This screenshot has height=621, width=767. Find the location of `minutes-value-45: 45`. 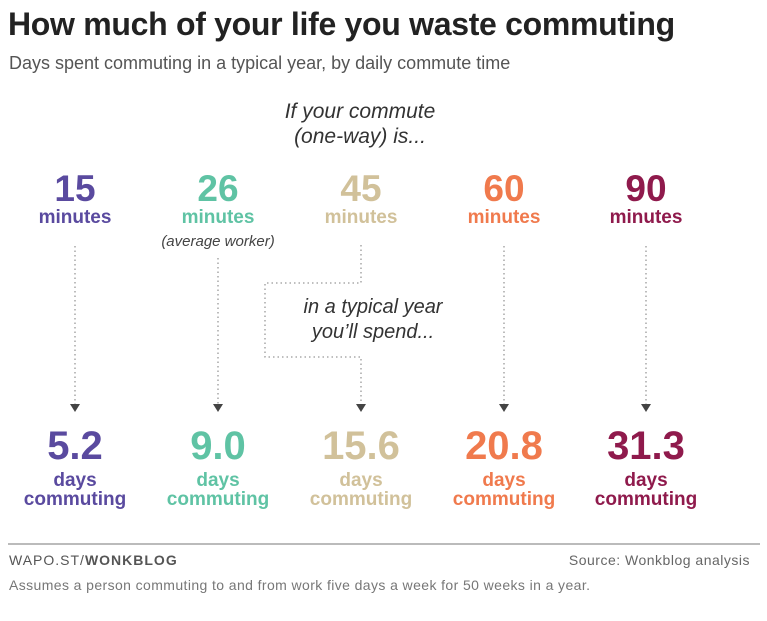

minutes-value-45: 45 is located at coordinates (361, 188).